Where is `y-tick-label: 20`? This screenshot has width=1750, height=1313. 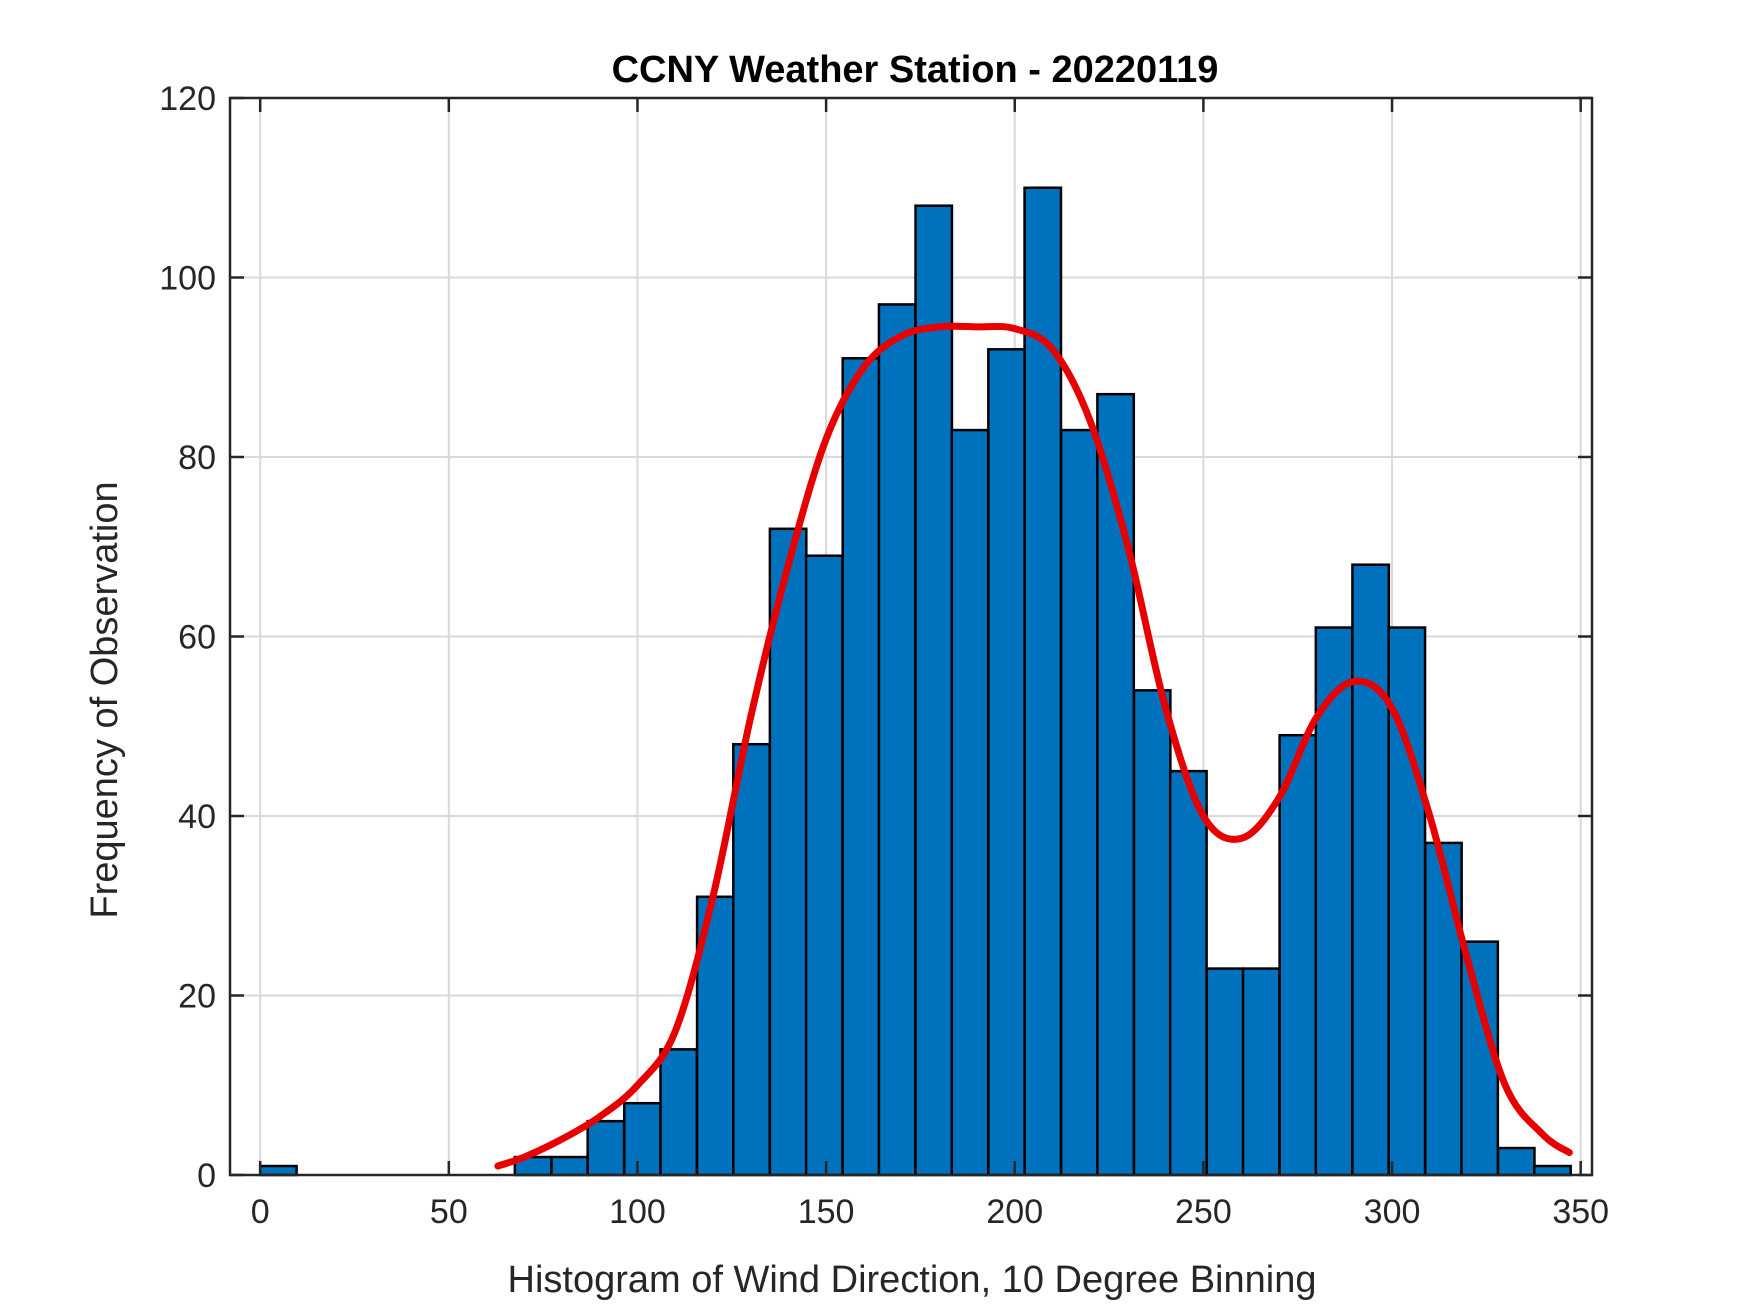
y-tick-label: 20 is located at coordinates (197, 997).